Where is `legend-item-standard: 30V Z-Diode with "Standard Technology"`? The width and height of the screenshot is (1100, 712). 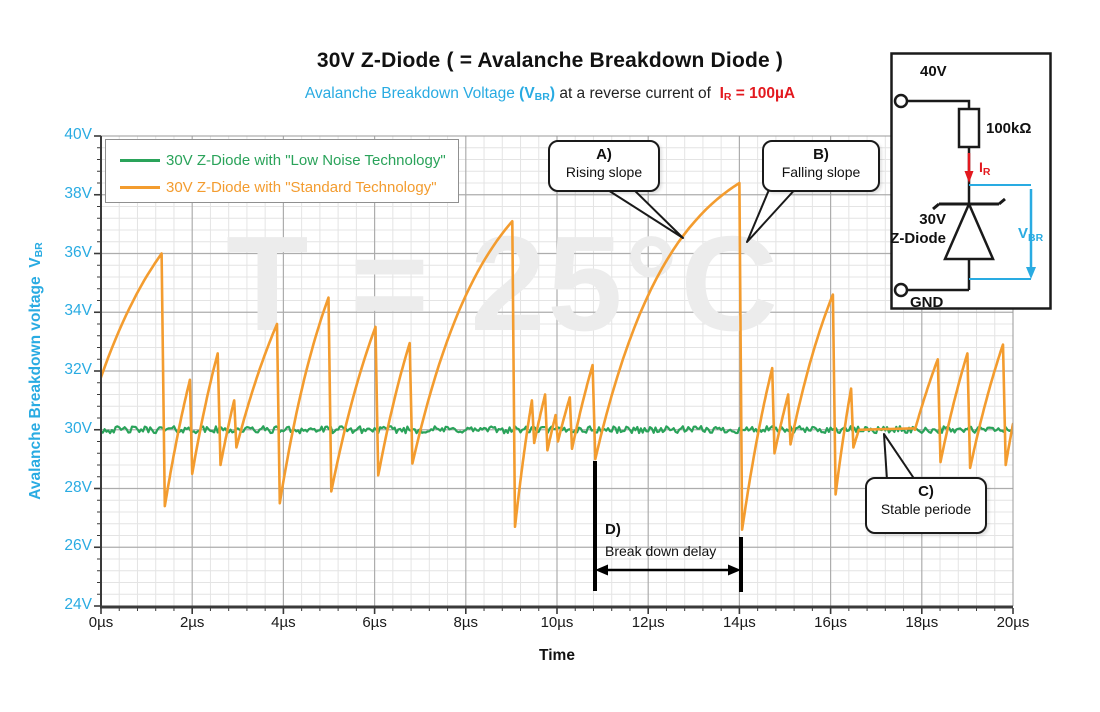
legend-item-standard: 30V Z-Diode with "Standard Technology" is located at coordinates (278, 187).